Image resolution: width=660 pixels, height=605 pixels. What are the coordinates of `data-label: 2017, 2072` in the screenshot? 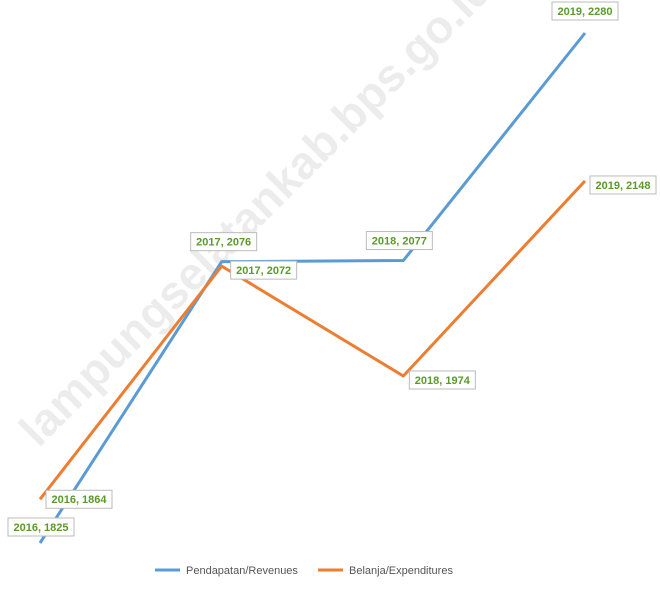 It's located at (264, 270).